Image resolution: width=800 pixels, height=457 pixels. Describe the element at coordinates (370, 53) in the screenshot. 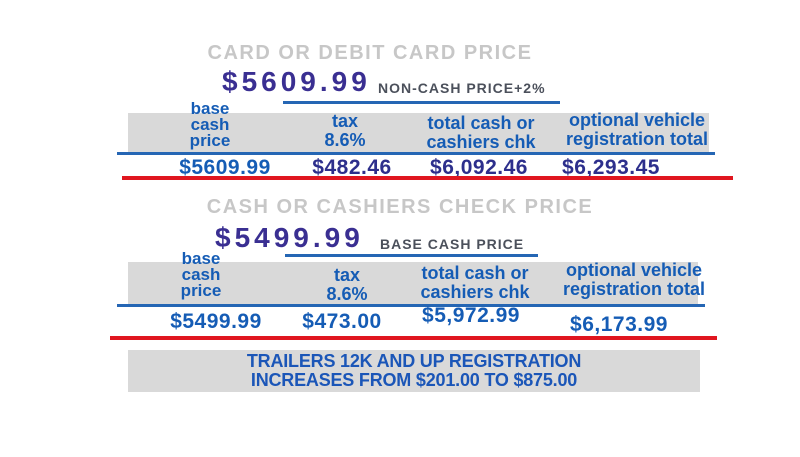

I see `card-price-title: CARD OR DEBIT CARD PRICE` at that location.